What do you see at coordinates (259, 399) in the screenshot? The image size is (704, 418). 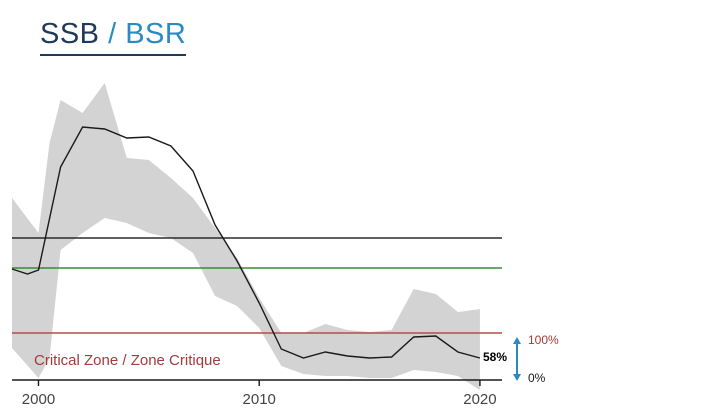 I see `x-tick-label: 2010` at bounding box center [259, 399].